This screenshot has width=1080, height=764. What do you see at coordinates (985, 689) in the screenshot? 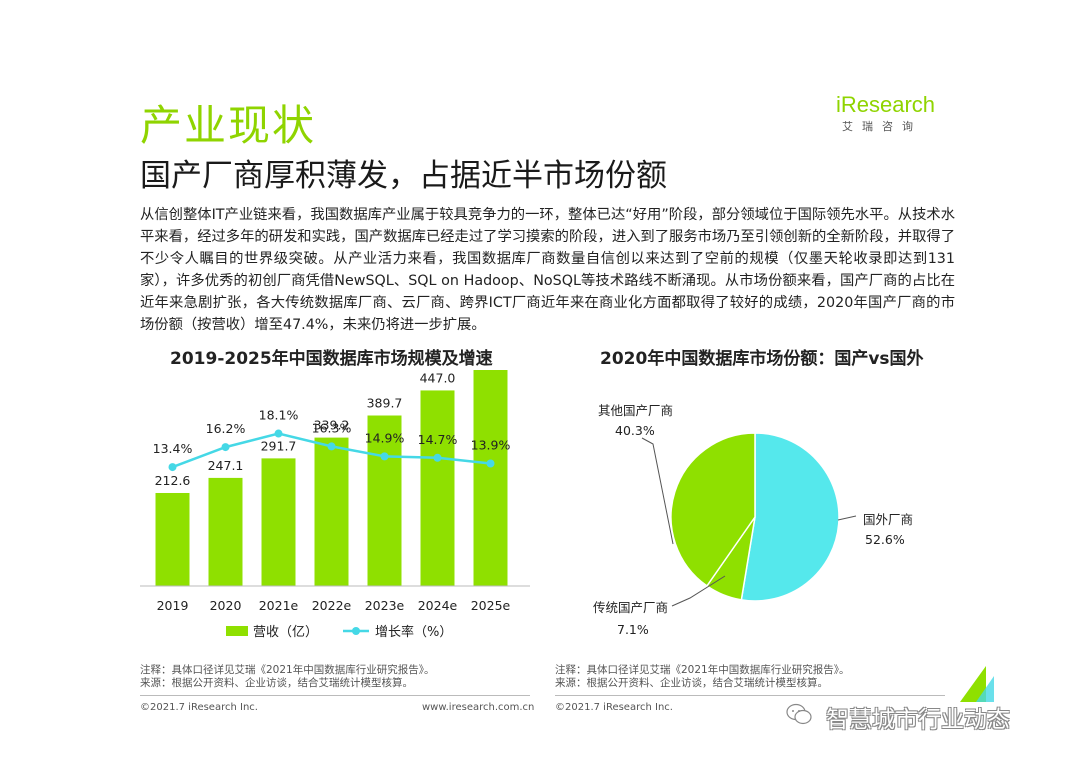
I see `corner-triangle-cyan` at bounding box center [985, 689].